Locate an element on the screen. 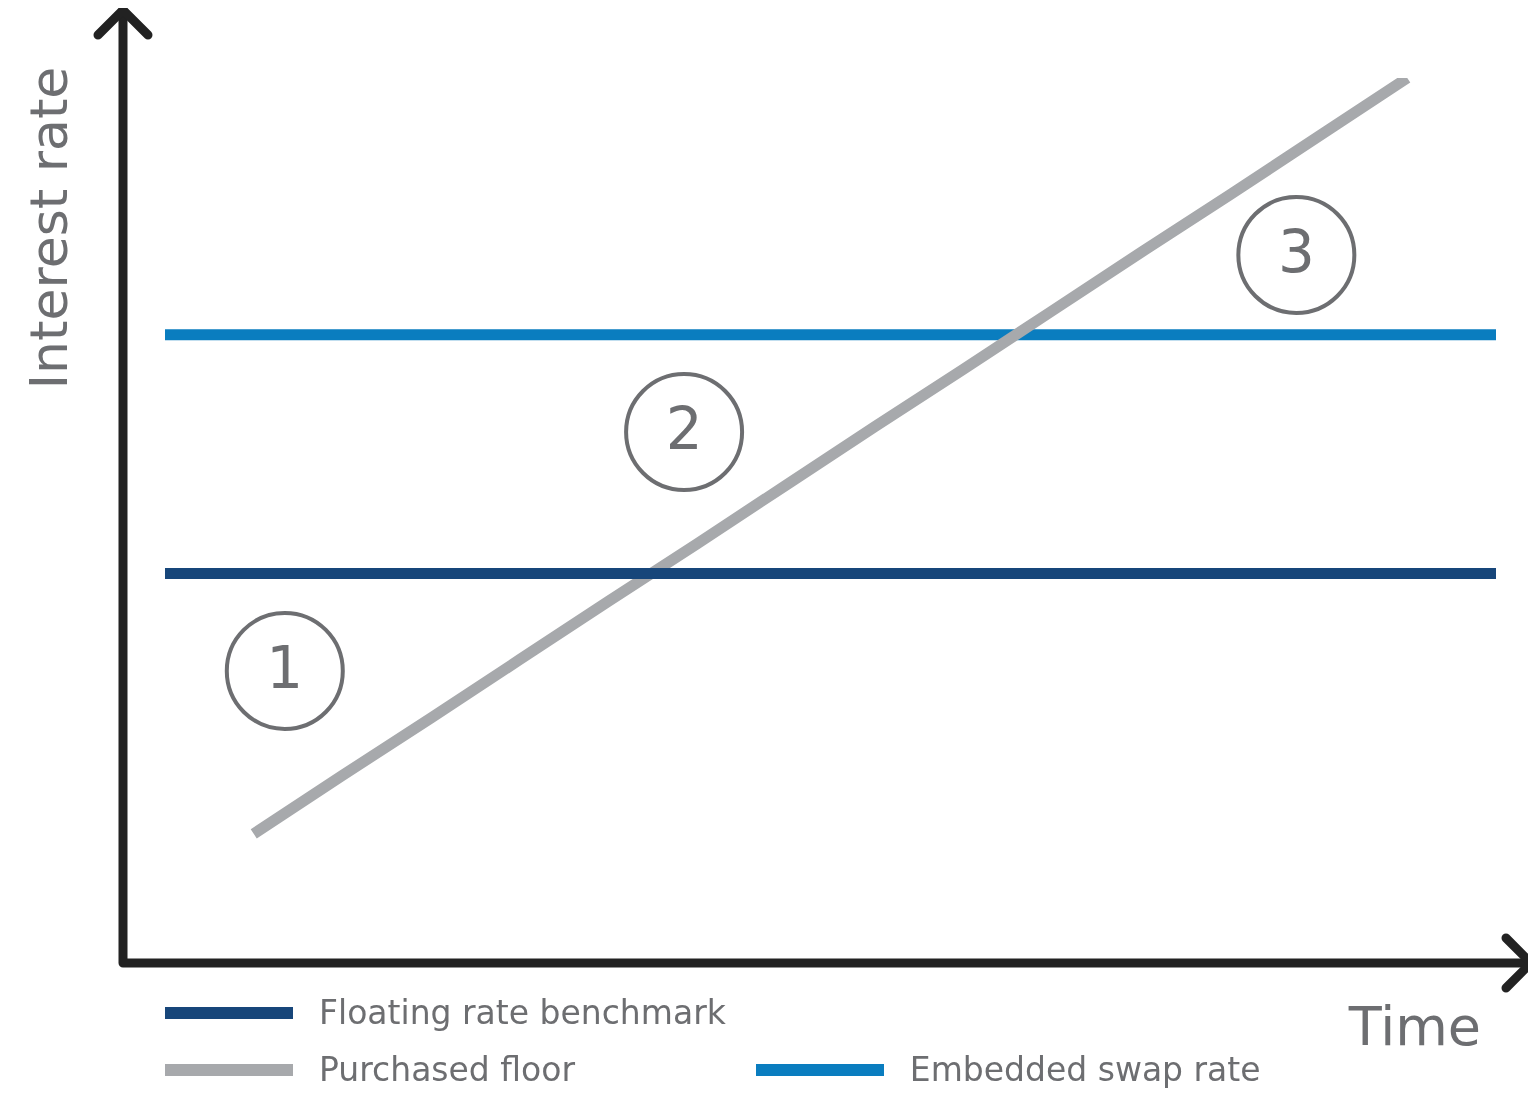 The image size is (1536, 1109). legend-label: Floating rate benchmark is located at coordinates (522, 1012).